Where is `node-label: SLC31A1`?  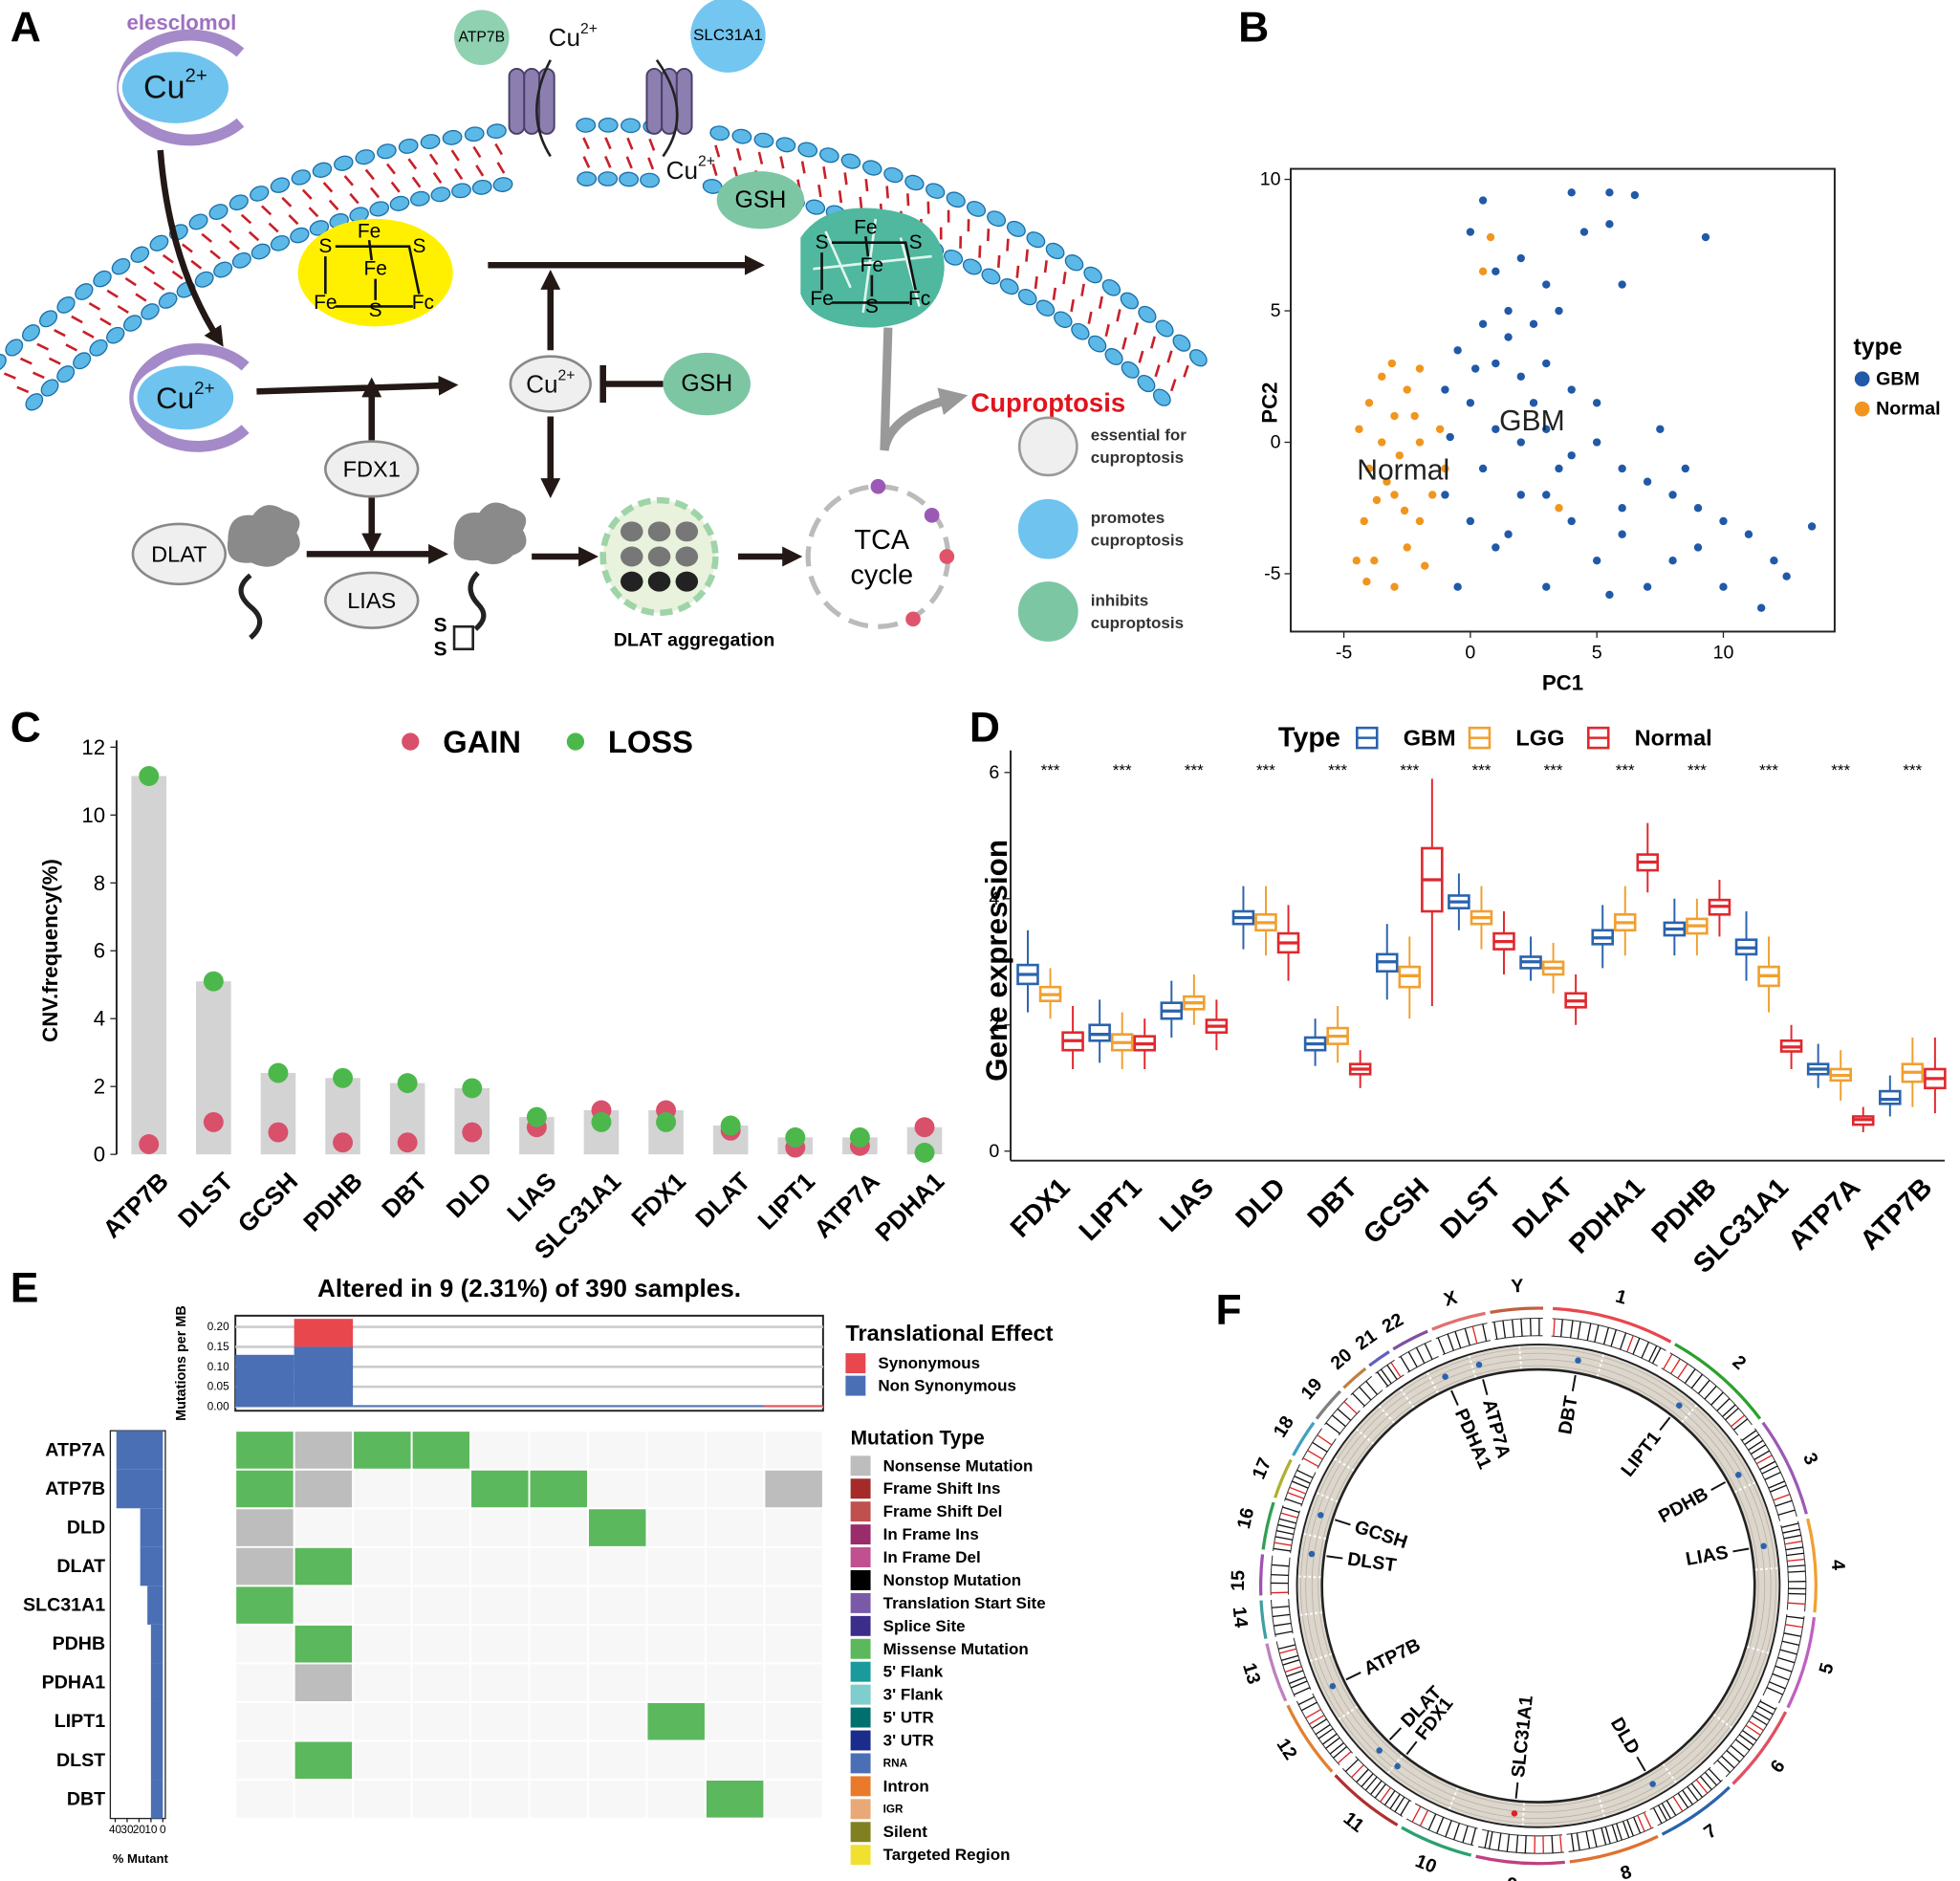 node-label: SLC31A1 is located at coordinates (728, 35).